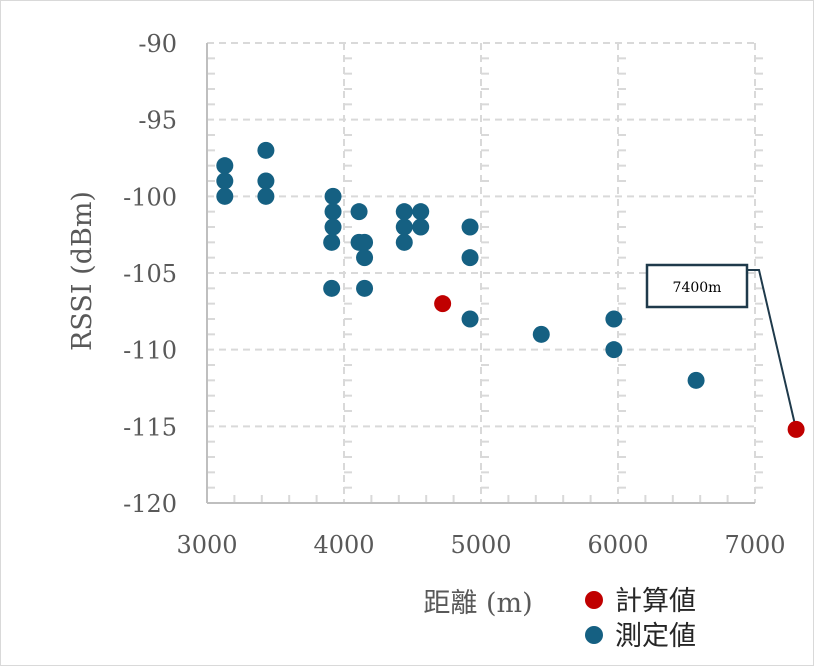  What do you see at coordinates (594, 600) in the screenshot?
I see `legend-marker-calculated` at bounding box center [594, 600].